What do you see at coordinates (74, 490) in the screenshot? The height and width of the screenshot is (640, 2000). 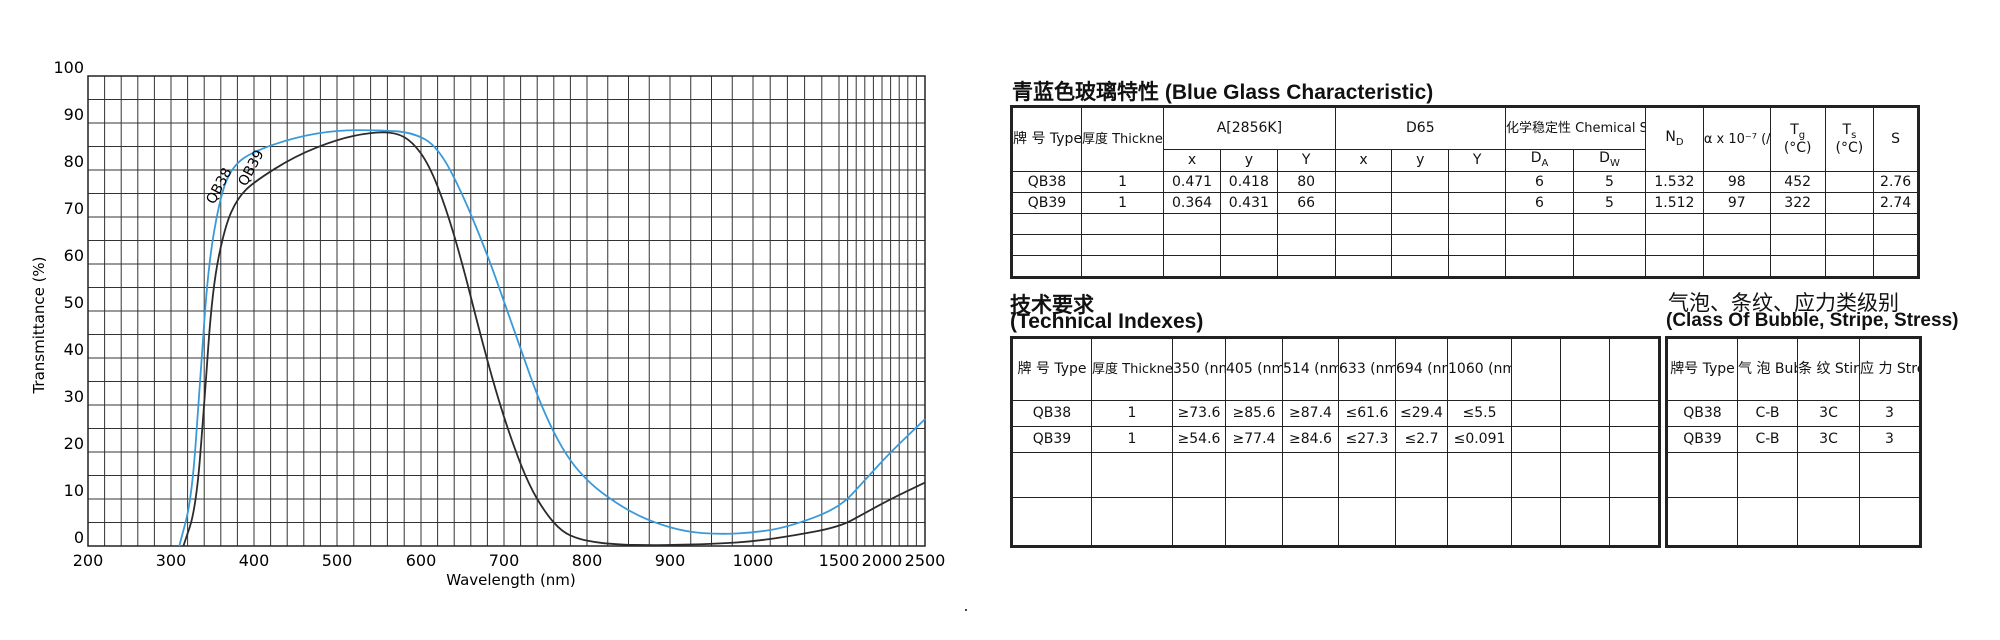 I see `y-tick-label: 10` at bounding box center [74, 490].